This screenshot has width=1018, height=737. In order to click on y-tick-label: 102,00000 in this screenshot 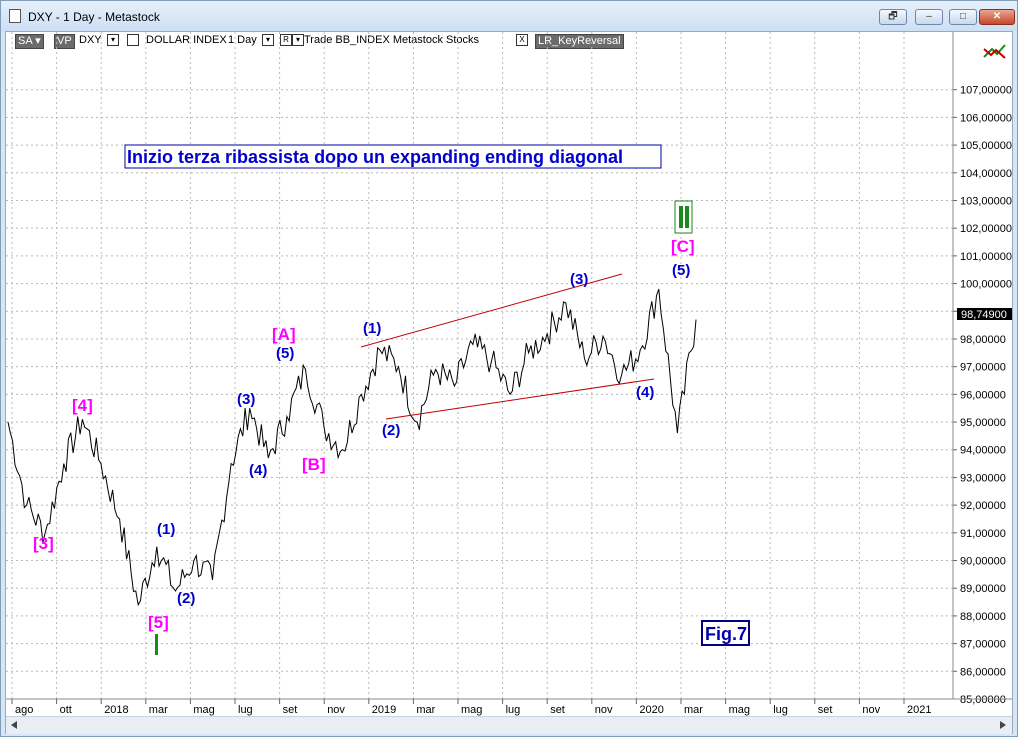, I will do `click(986, 229)`.